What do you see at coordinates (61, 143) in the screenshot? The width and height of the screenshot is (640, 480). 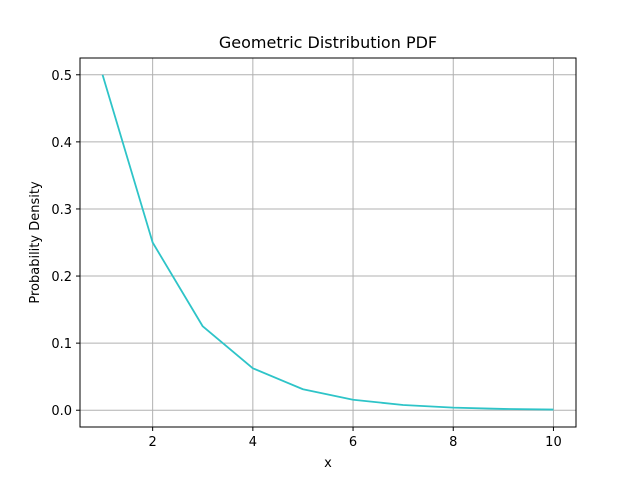 I see `y-tick-label: 0.4` at bounding box center [61, 143].